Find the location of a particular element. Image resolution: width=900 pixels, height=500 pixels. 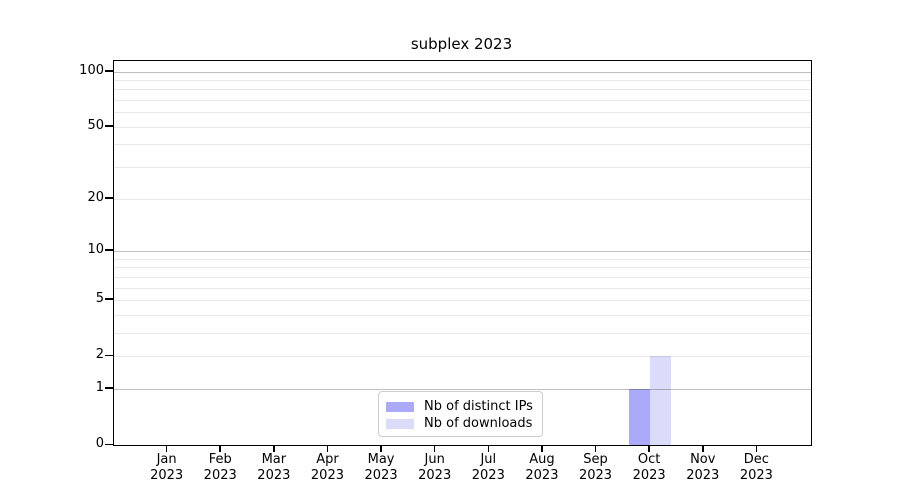

x-tick-month: Mar is located at coordinates (274, 459).